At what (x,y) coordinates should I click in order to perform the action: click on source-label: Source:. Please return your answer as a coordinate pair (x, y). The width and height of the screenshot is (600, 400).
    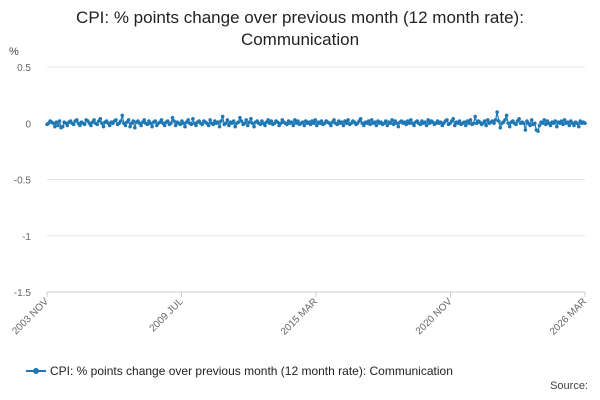
    Looking at the image, I should click on (569, 386).